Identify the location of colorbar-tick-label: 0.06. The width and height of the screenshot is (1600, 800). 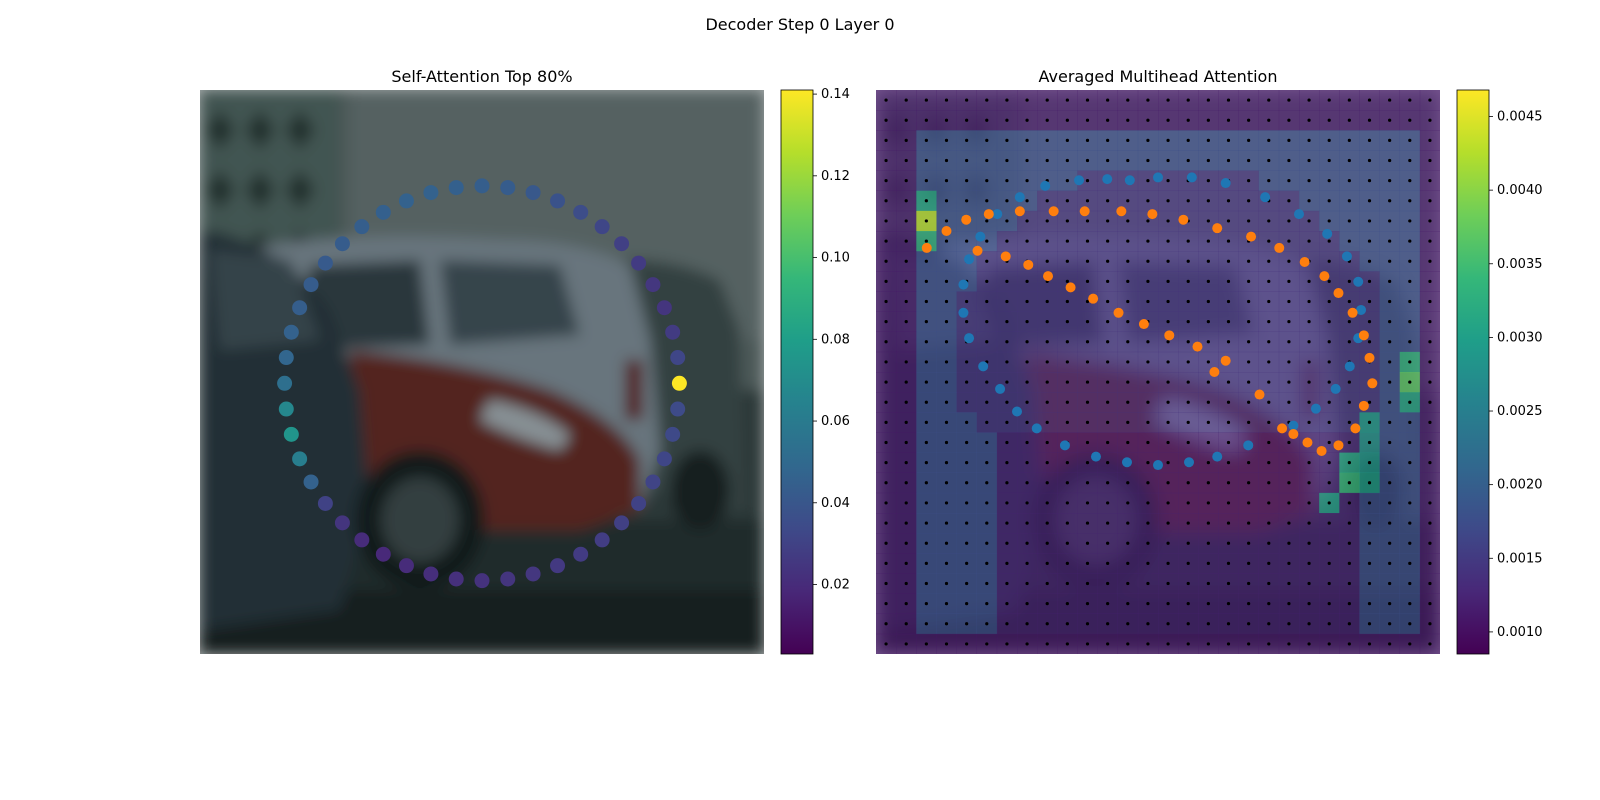
(835, 421).